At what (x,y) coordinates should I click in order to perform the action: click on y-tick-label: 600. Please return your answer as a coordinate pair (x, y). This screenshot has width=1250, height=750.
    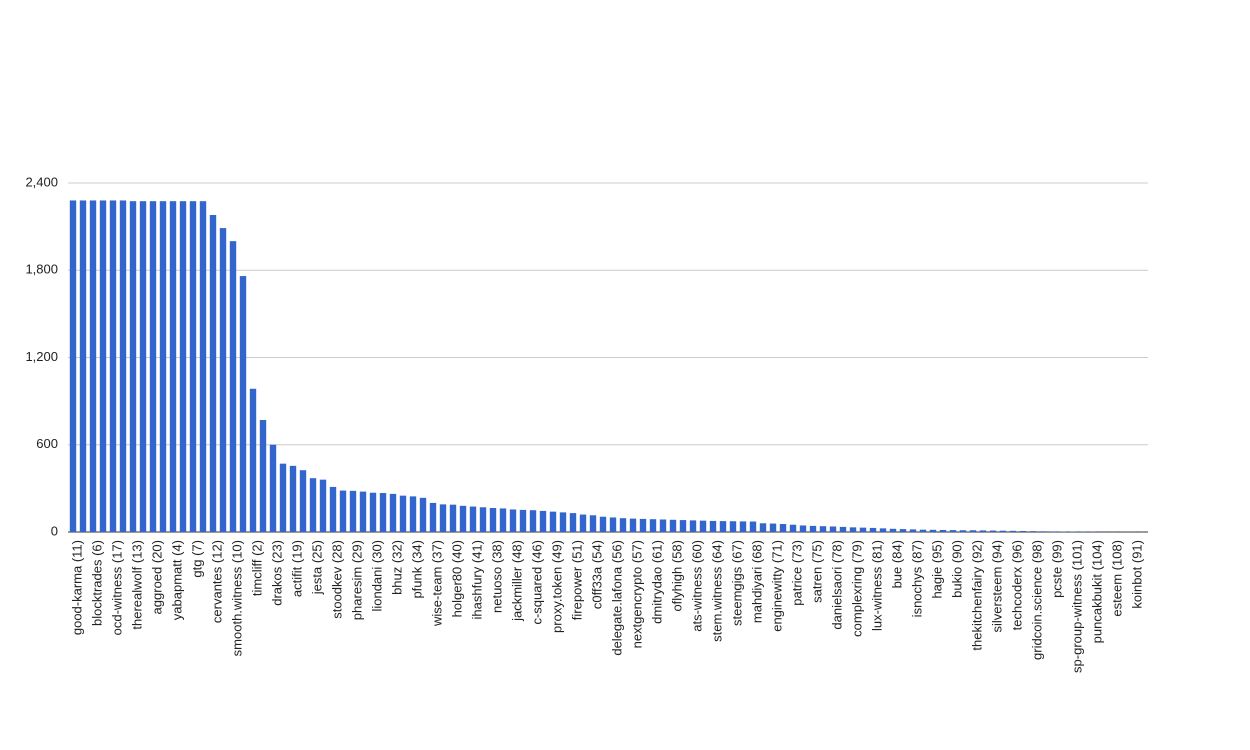
    Looking at the image, I should click on (47, 443).